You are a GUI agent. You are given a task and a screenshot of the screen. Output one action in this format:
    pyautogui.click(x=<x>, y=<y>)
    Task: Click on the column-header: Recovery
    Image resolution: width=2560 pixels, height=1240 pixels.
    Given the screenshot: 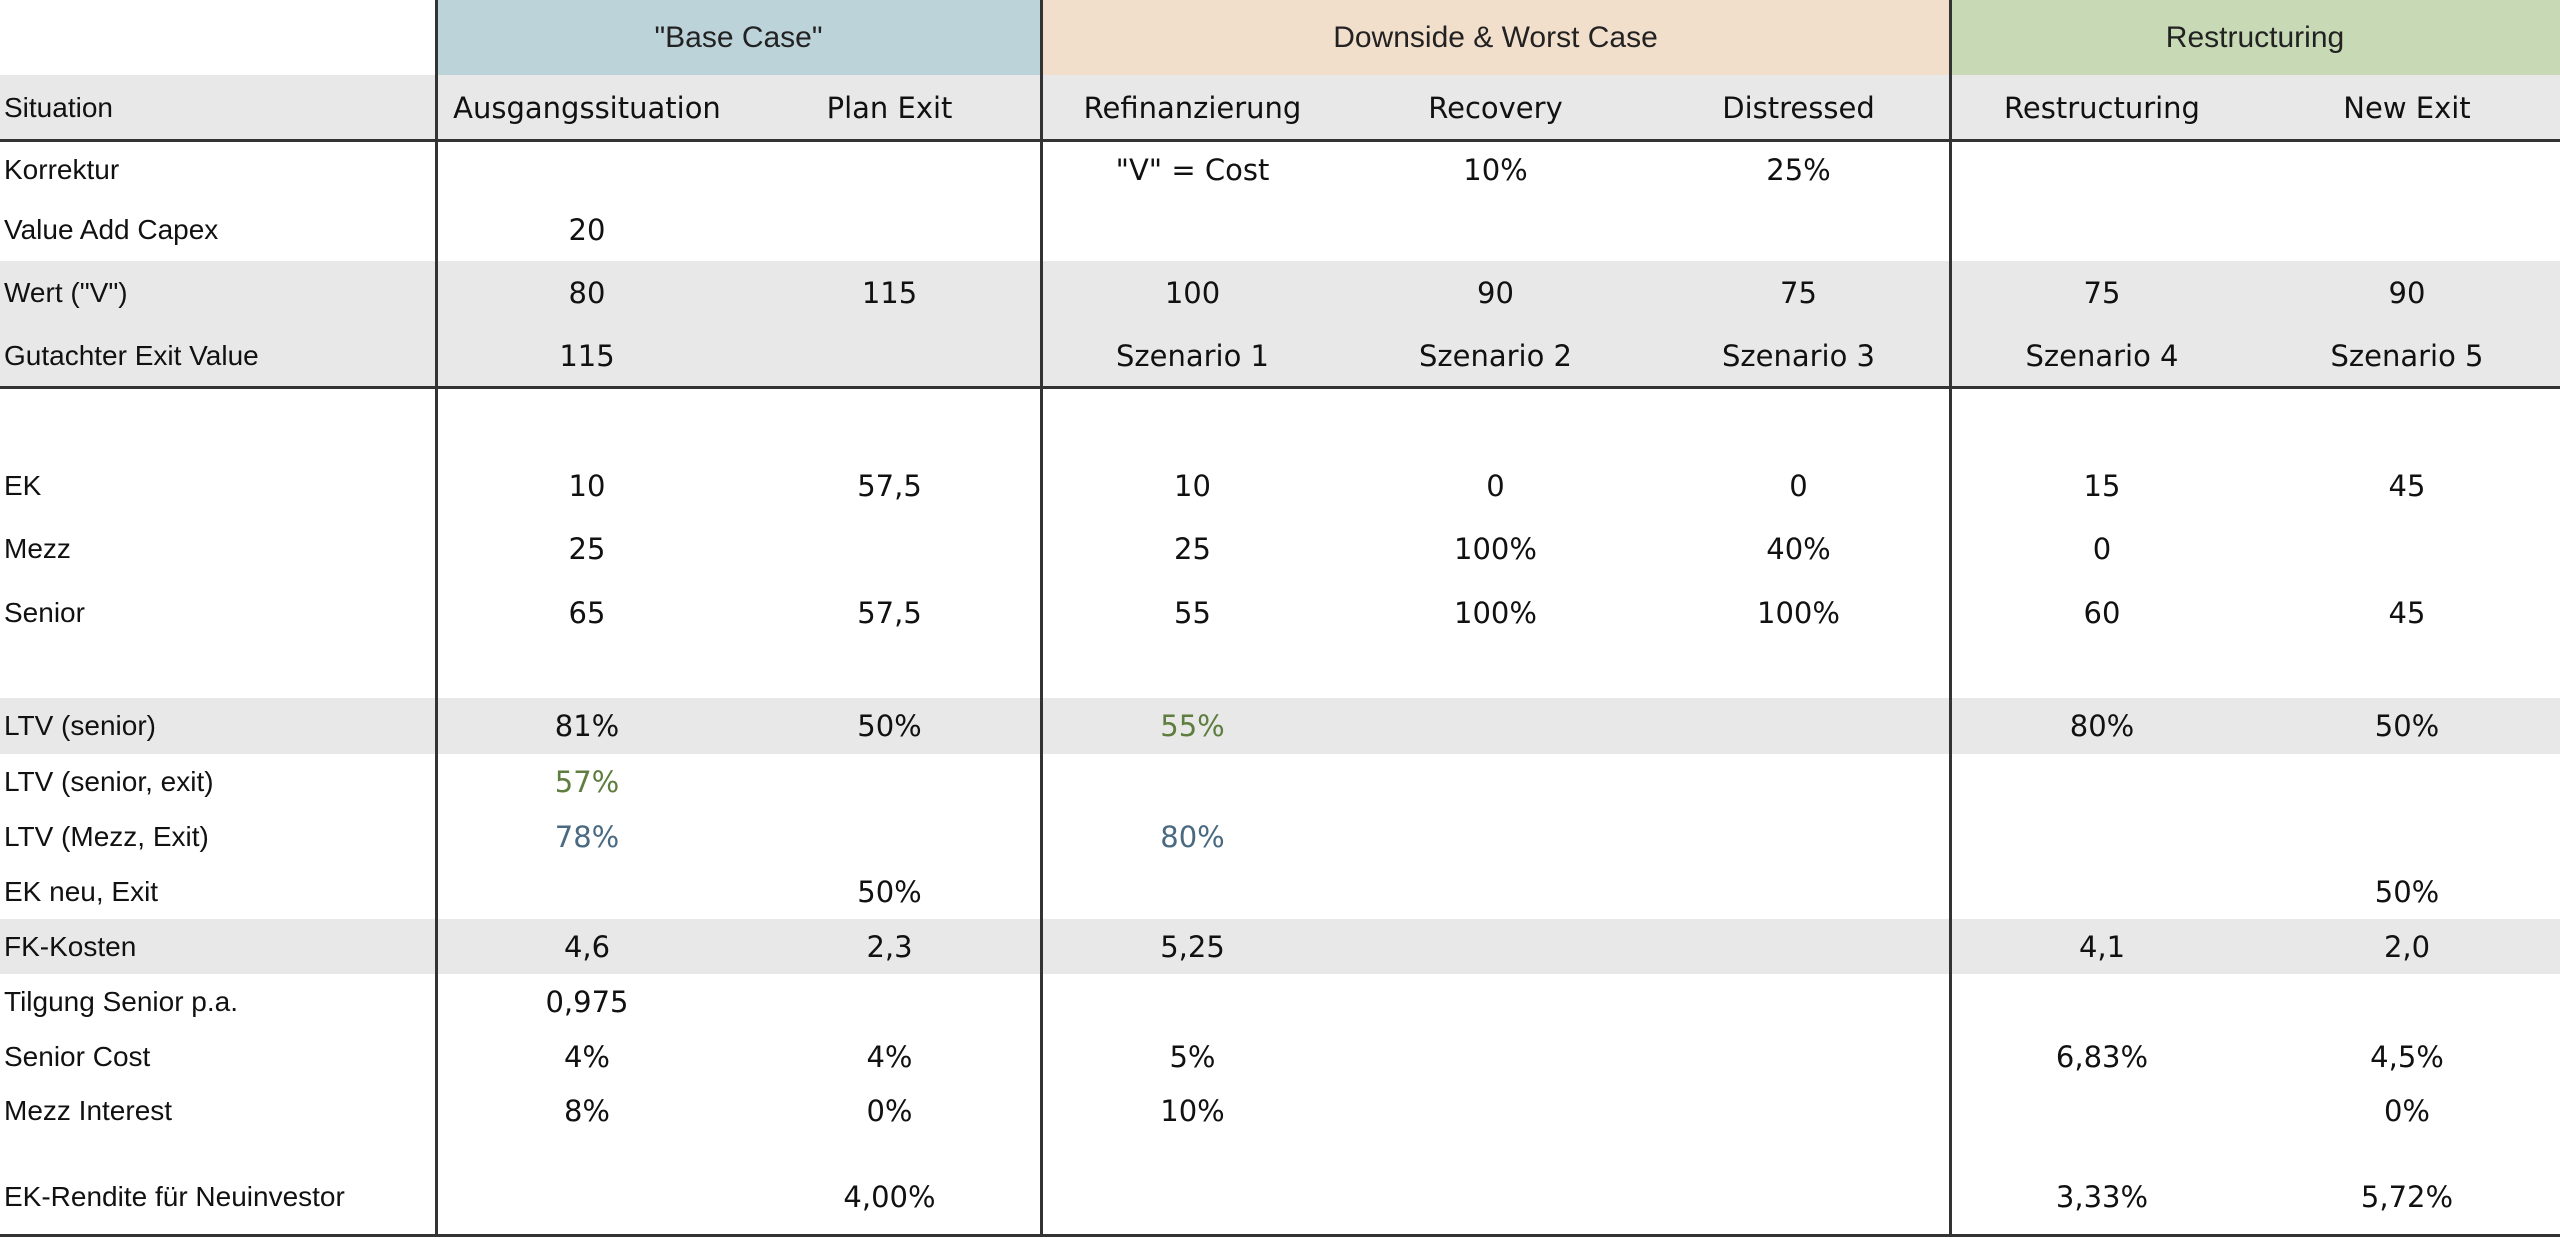 What is the action you would take?
    pyautogui.click(x=1495, y=107)
    